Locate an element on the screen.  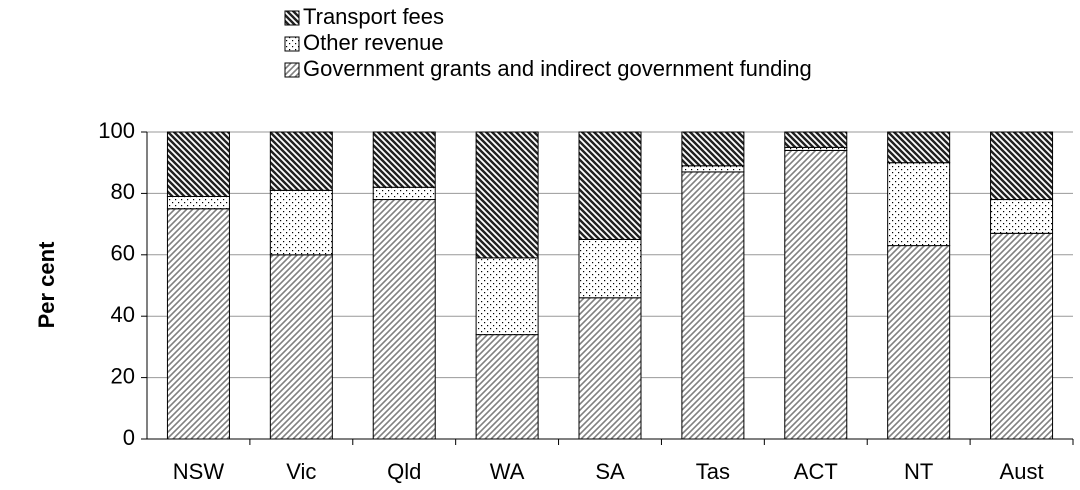
x-tick-label: ACT is located at coordinates (816, 471).